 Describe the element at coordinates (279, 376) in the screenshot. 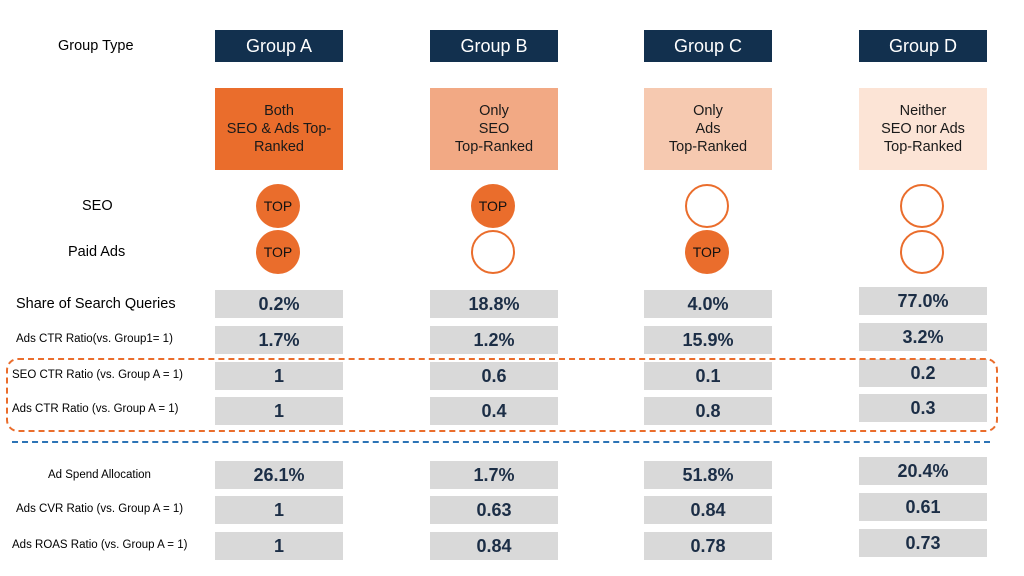

I see `group-a-seo-ctr-cell: 1` at that location.